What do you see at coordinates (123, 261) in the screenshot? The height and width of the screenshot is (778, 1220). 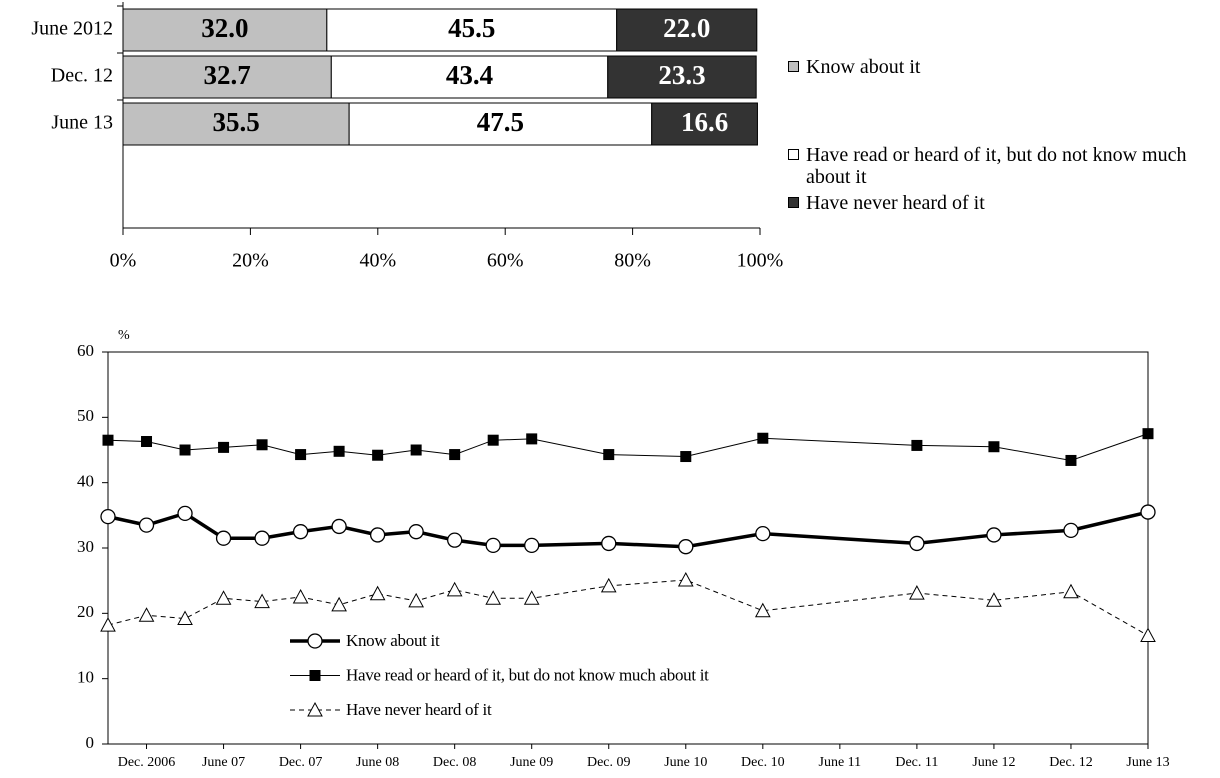 I see `x-tick-label: 0%` at bounding box center [123, 261].